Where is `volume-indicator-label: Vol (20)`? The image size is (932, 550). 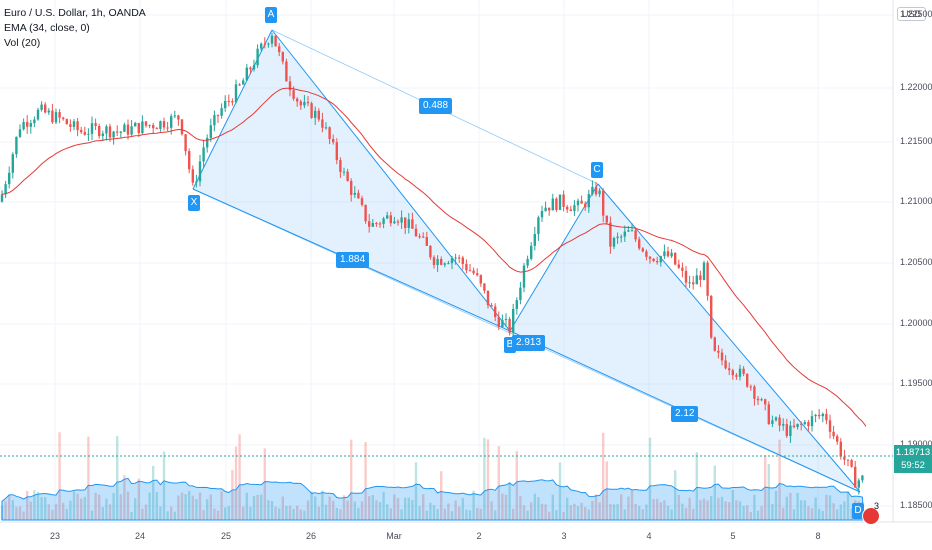
volume-indicator-label: Vol (20) is located at coordinates (22, 43).